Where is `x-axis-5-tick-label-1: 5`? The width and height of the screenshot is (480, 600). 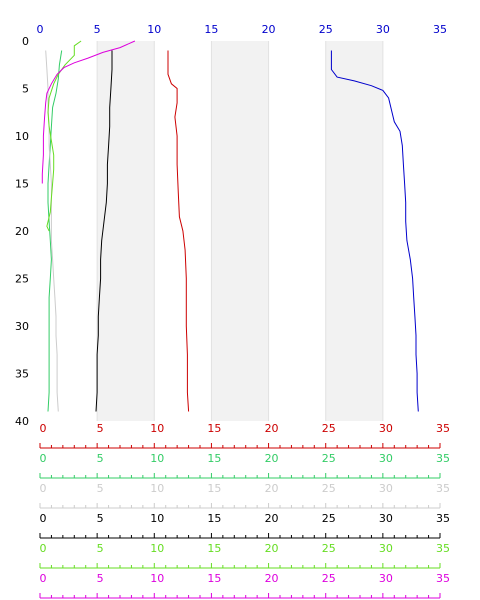 x-axis-5-tick-label-1: 5 is located at coordinates (100, 548).